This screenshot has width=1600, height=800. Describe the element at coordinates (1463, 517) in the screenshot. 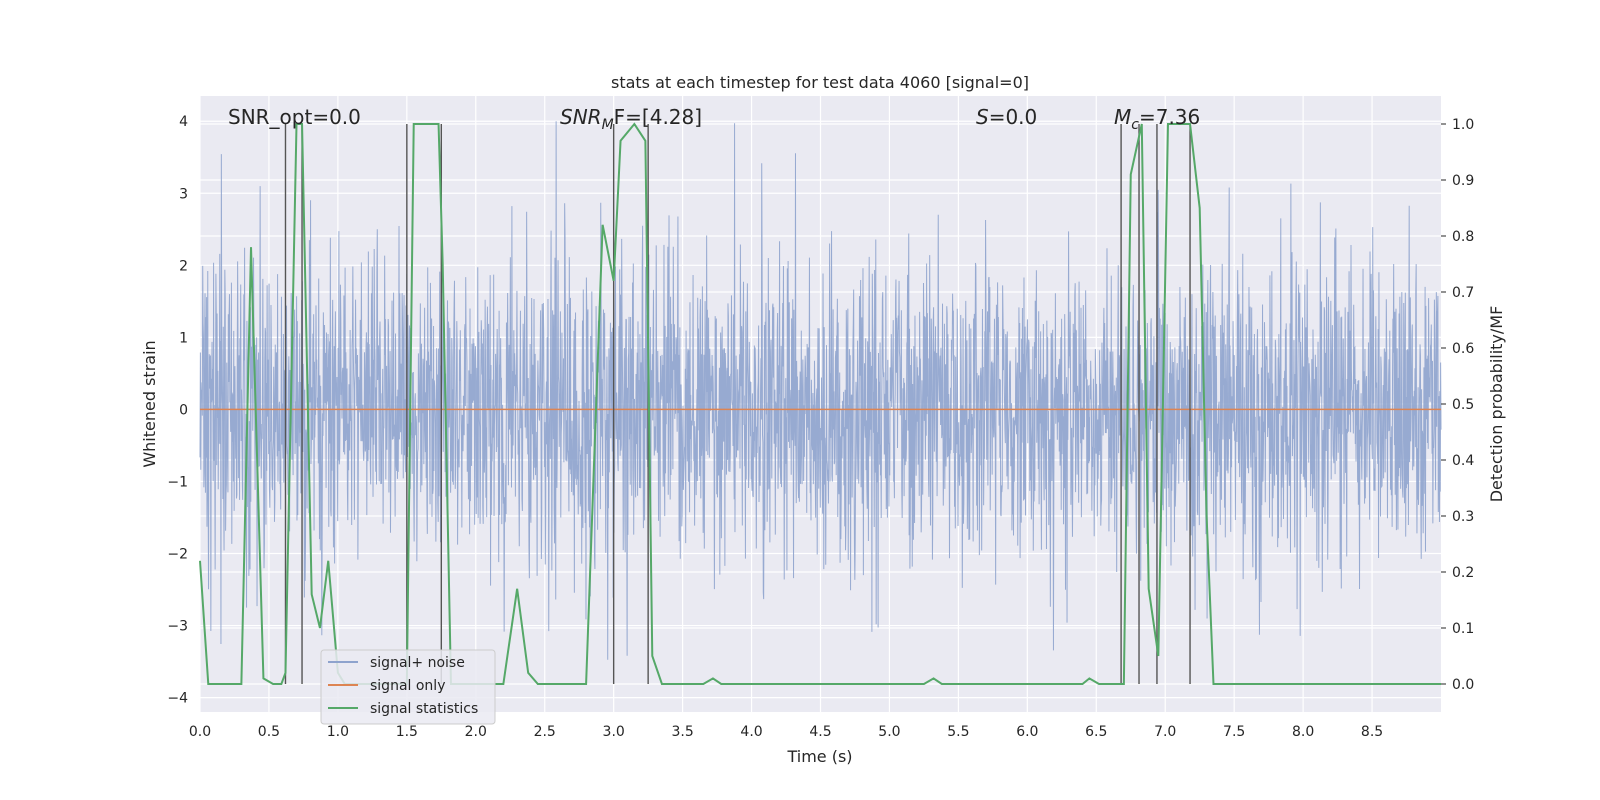

I see `y-right-tick-label-7: 0.3` at that location.